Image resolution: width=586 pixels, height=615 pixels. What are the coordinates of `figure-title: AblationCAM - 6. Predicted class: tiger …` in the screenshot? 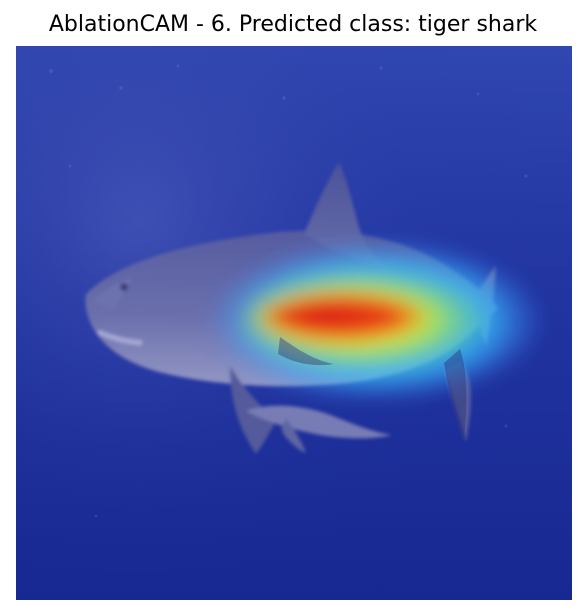 It's located at (293, 24).